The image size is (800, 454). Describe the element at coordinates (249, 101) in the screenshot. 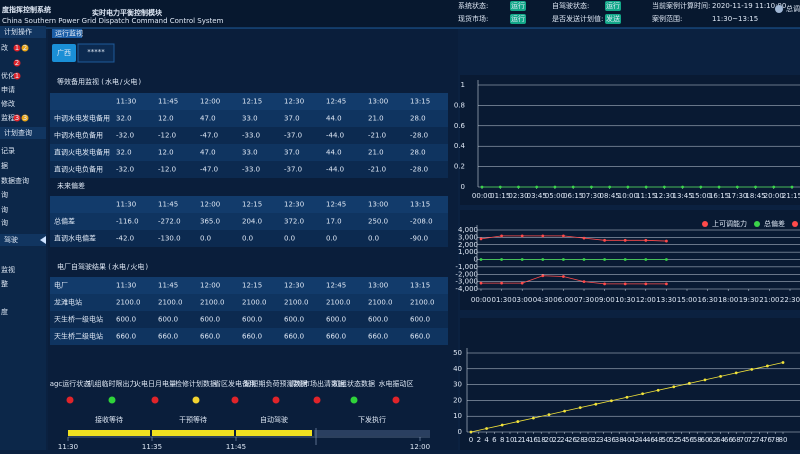

I see `table-header` at that location.